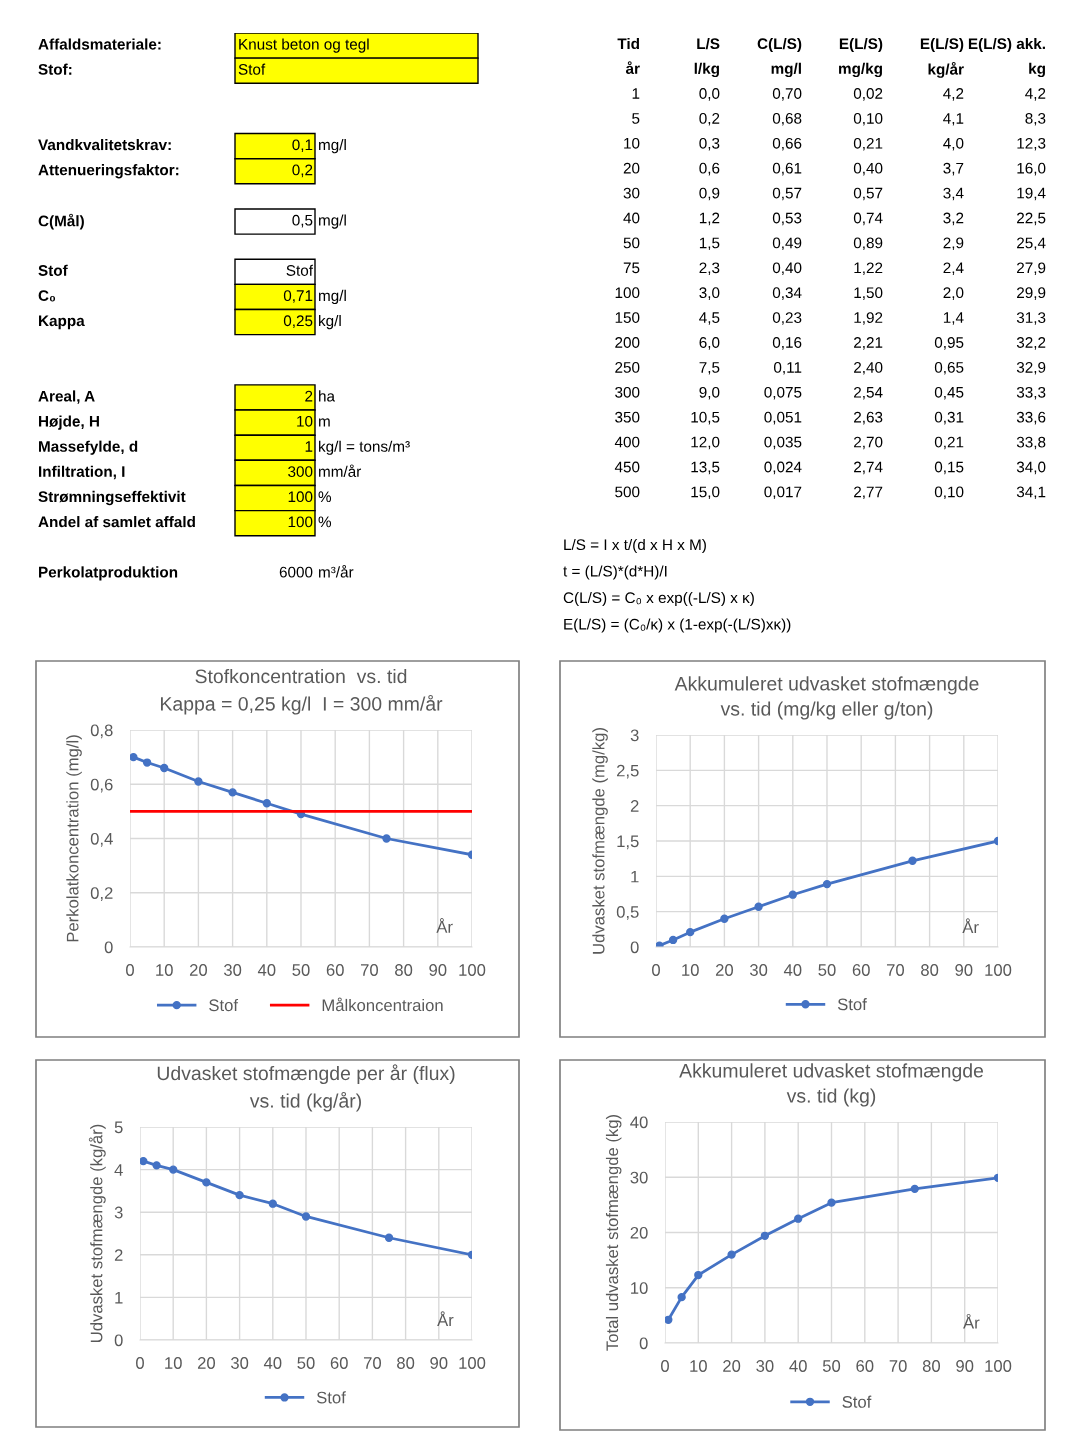  What do you see at coordinates (709, 144) in the screenshot?
I see `text: 0,3` at bounding box center [709, 144].